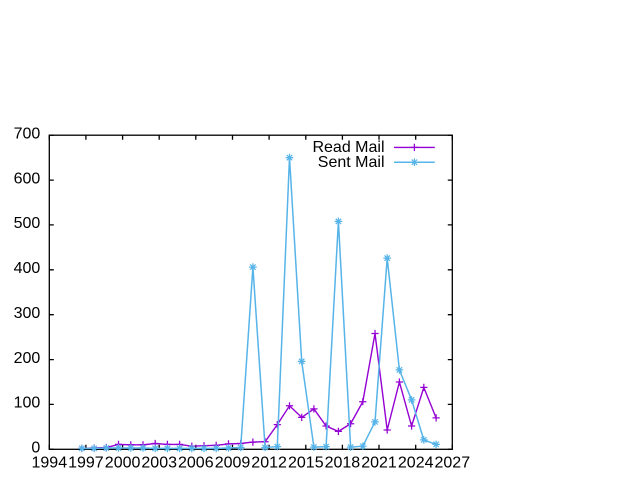 The height and width of the screenshot is (480, 640). What do you see at coordinates (348, 147) in the screenshot?
I see `svg-text: Read Mail` at bounding box center [348, 147].